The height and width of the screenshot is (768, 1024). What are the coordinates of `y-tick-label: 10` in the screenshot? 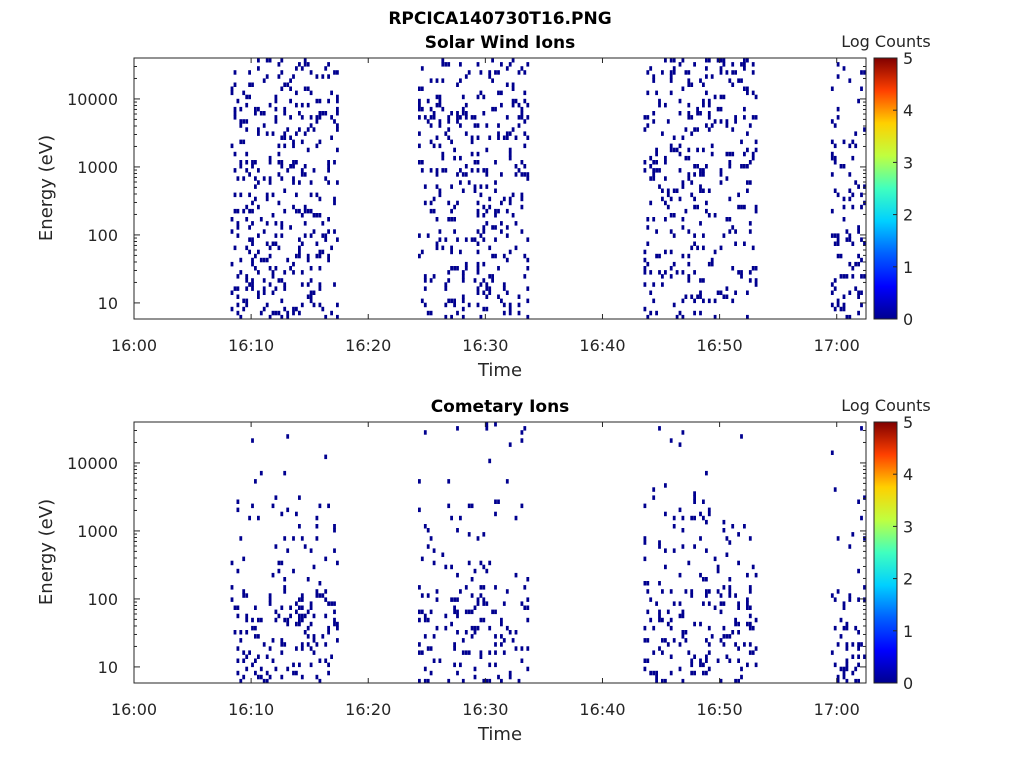 It's located at (108, 667).